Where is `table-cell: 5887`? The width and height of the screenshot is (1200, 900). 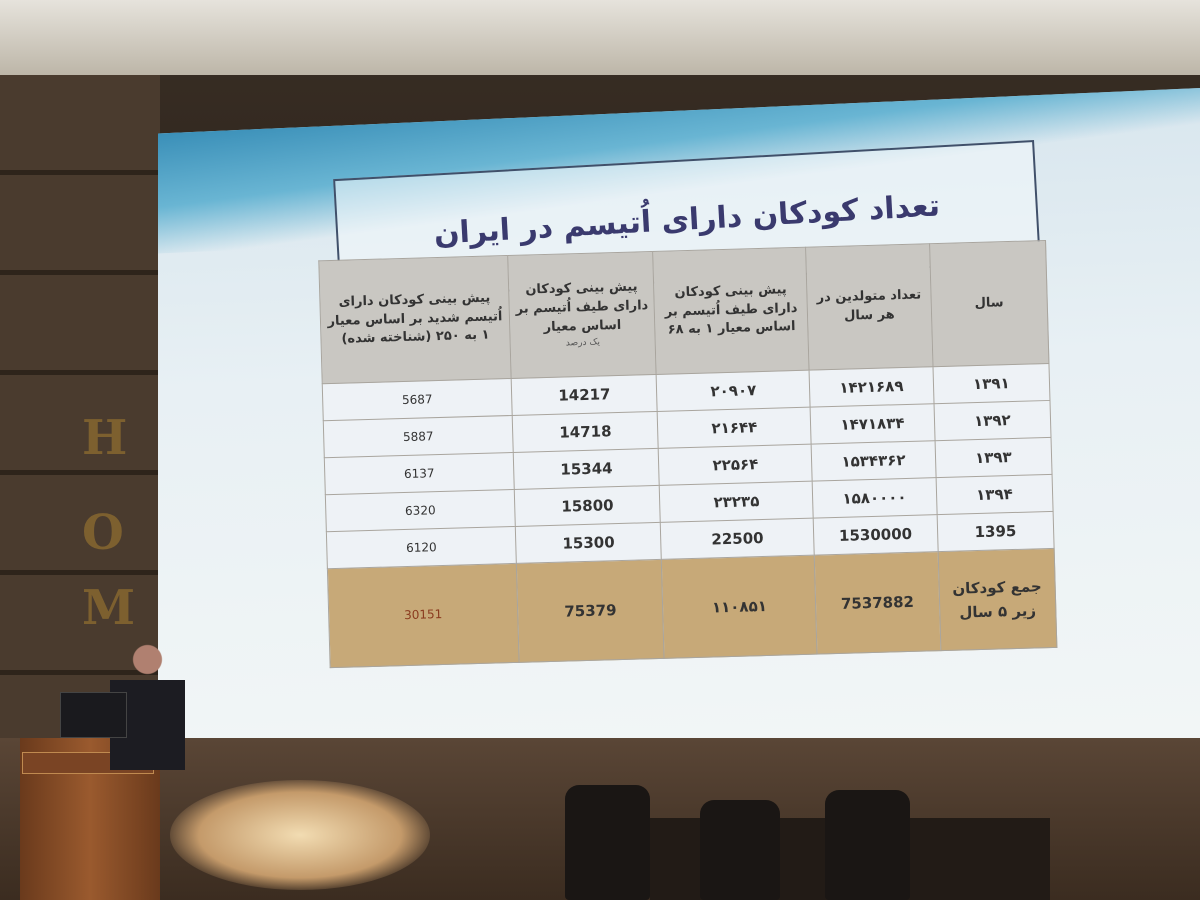
table-cell: 5887 is located at coordinates (418, 436).